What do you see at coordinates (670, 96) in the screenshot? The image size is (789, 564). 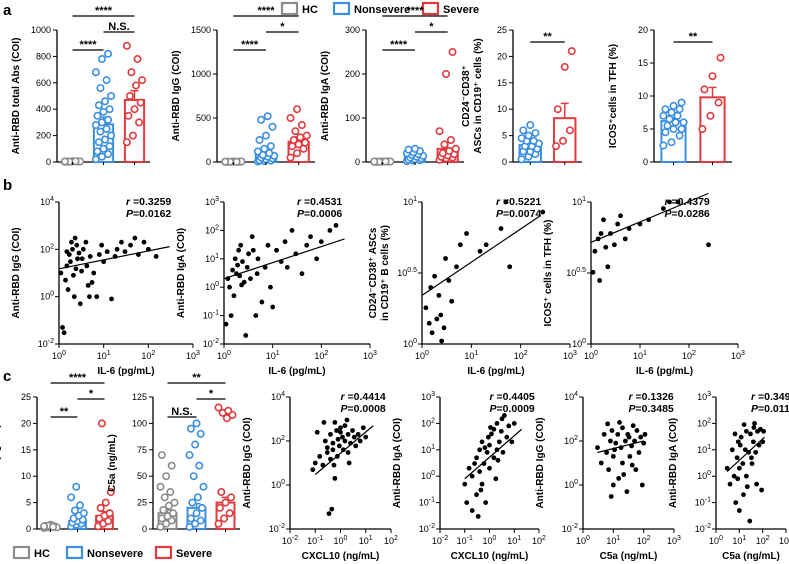 I see `chart-a5: 0 5 10 15 20 ICOS⁺cells in TFH (%) **` at bounding box center [670, 96].